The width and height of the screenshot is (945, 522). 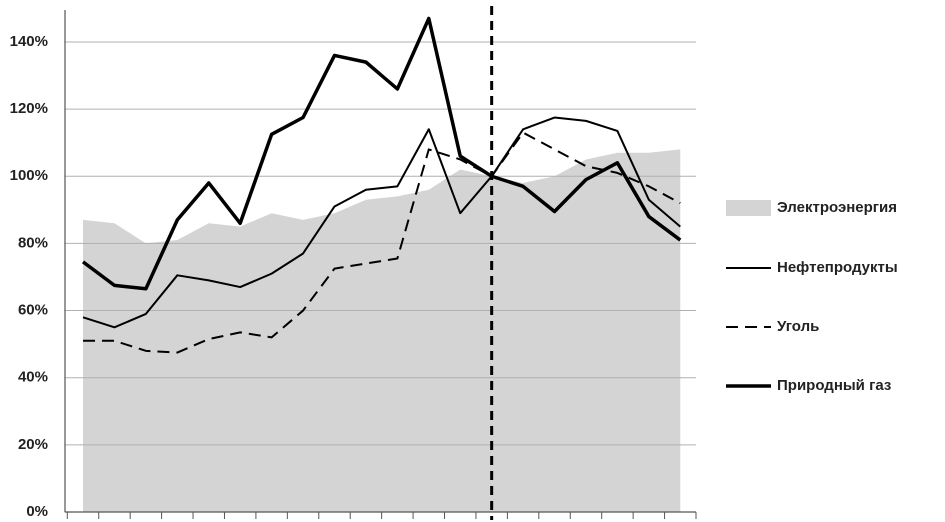 What do you see at coordinates (748, 208) in the screenshot?
I see `legend-swatch` at bounding box center [748, 208].